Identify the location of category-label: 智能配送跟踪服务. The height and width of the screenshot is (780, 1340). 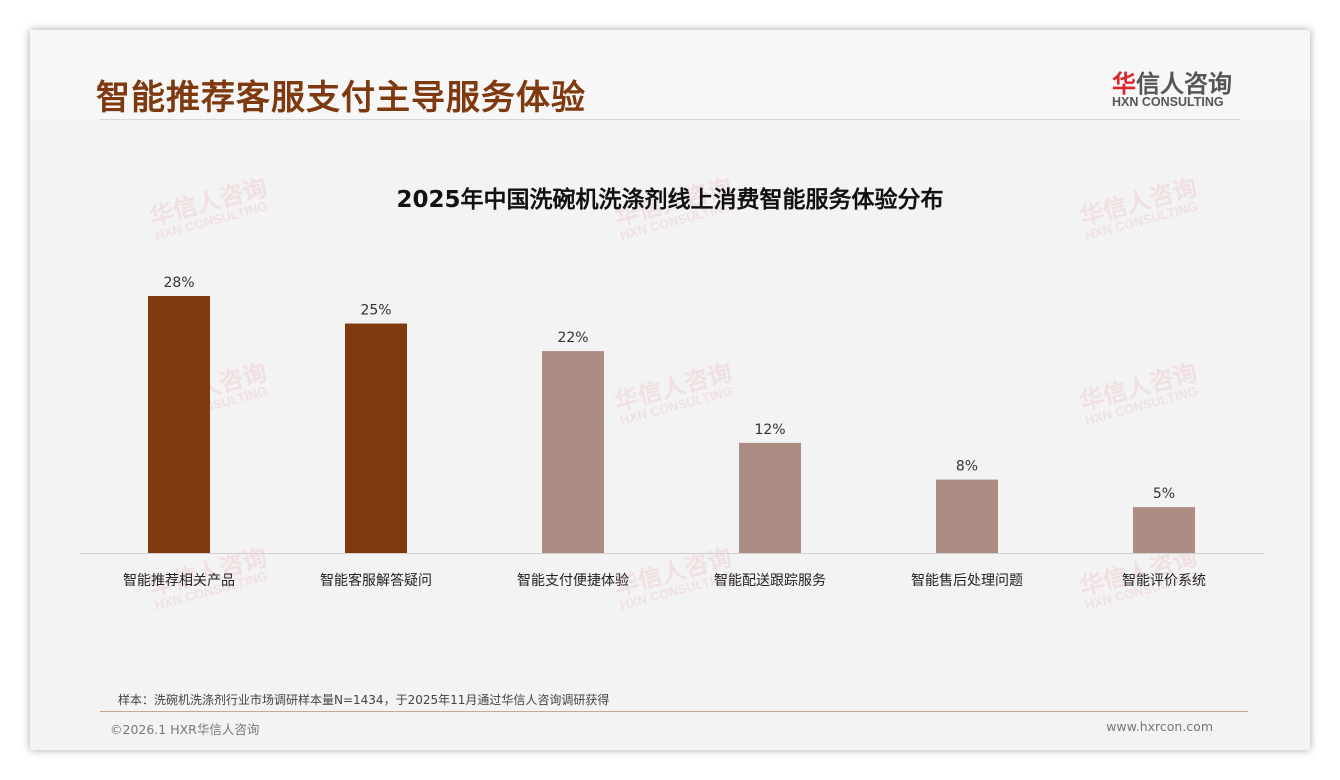
(770, 581).